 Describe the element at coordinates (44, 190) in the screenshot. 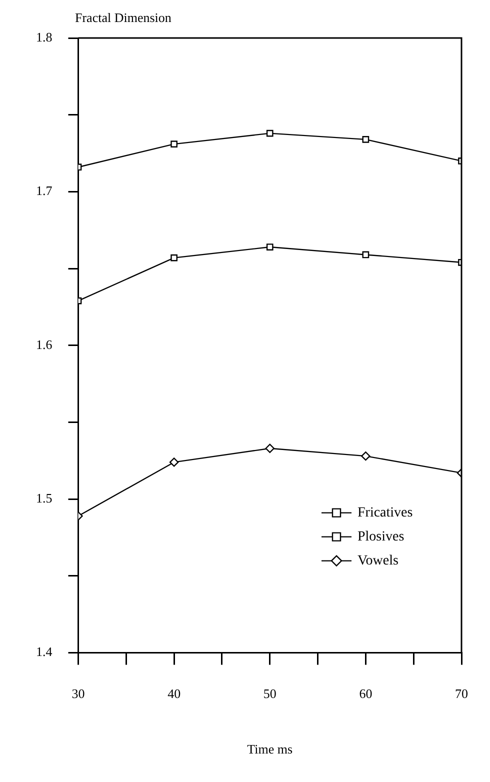

I see `y-tick-label: 1.7` at that location.